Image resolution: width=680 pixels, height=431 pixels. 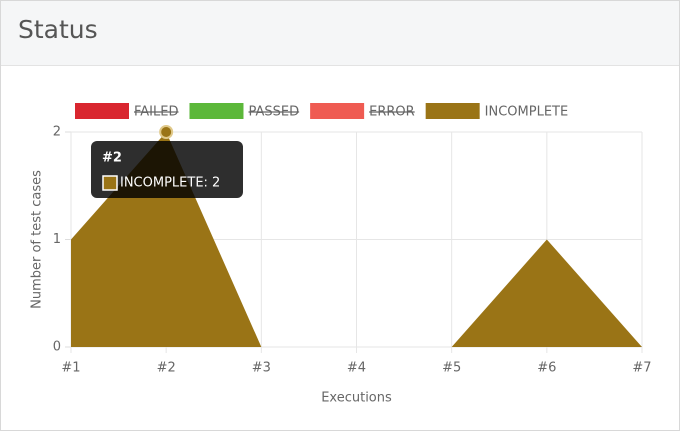 I want to click on x-tick-label: #3, so click(x=261, y=368).